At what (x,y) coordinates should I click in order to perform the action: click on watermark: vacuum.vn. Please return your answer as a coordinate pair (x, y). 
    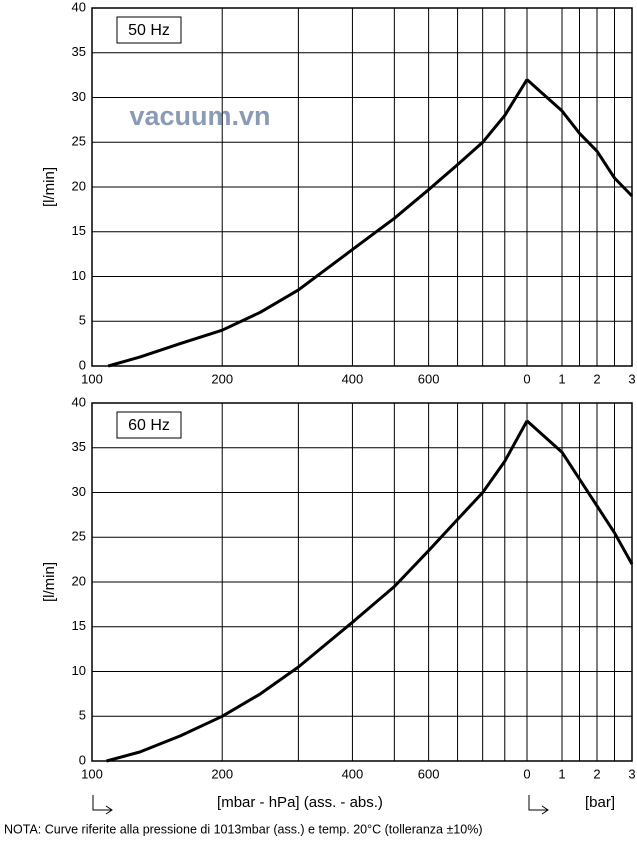
    Looking at the image, I should click on (199, 116).